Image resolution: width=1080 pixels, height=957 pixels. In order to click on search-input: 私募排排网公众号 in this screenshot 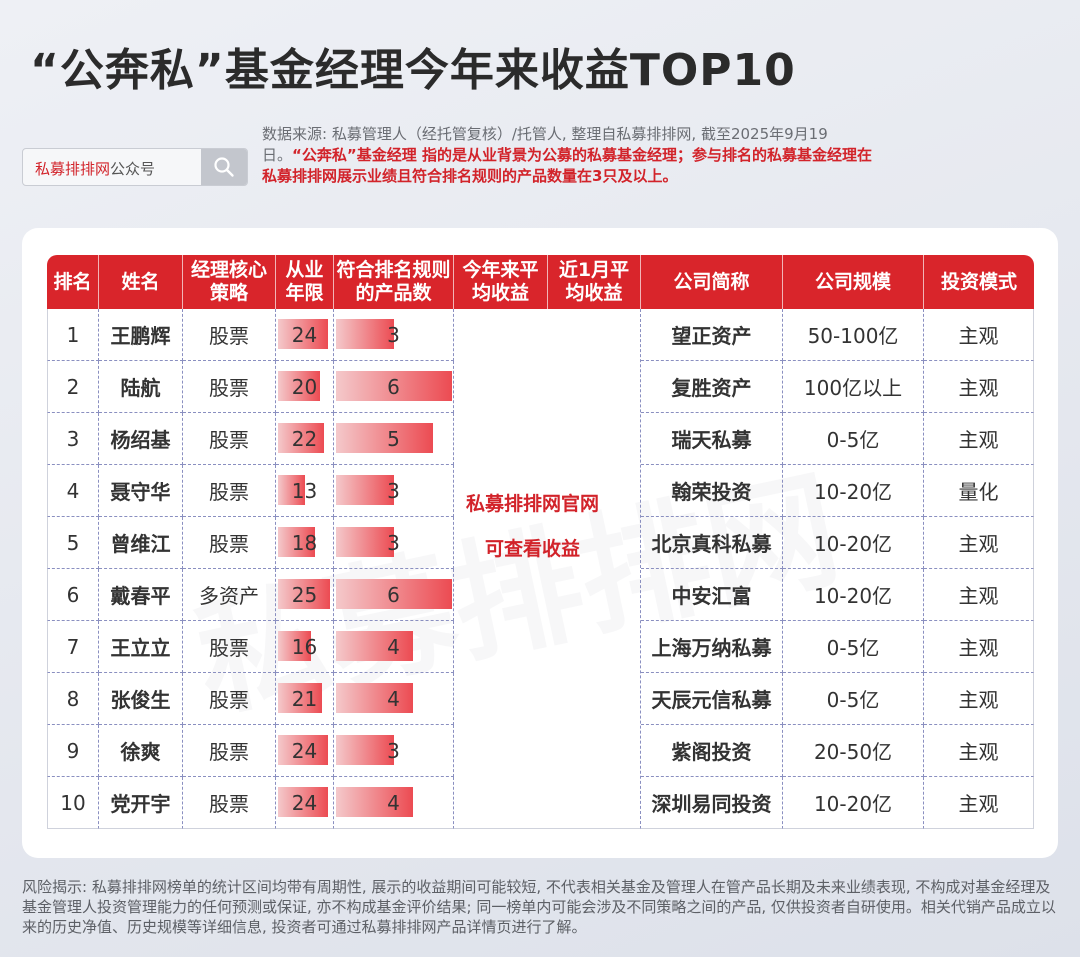, I will do `click(95, 168)`.